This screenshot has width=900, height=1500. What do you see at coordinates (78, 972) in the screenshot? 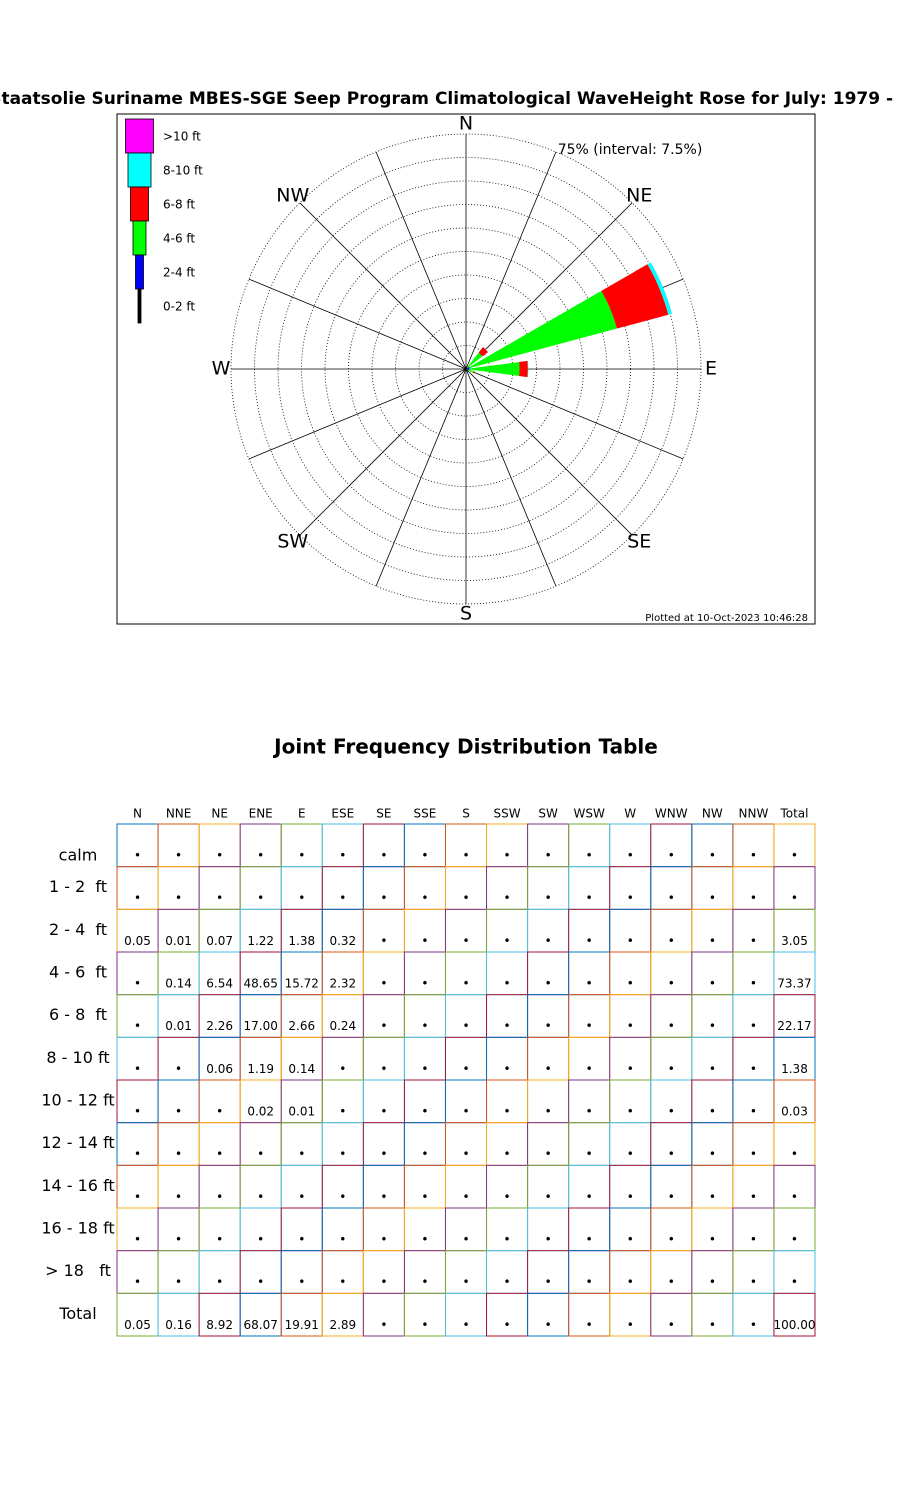
I see `row-label: 4 - 6 ft` at bounding box center [78, 972].